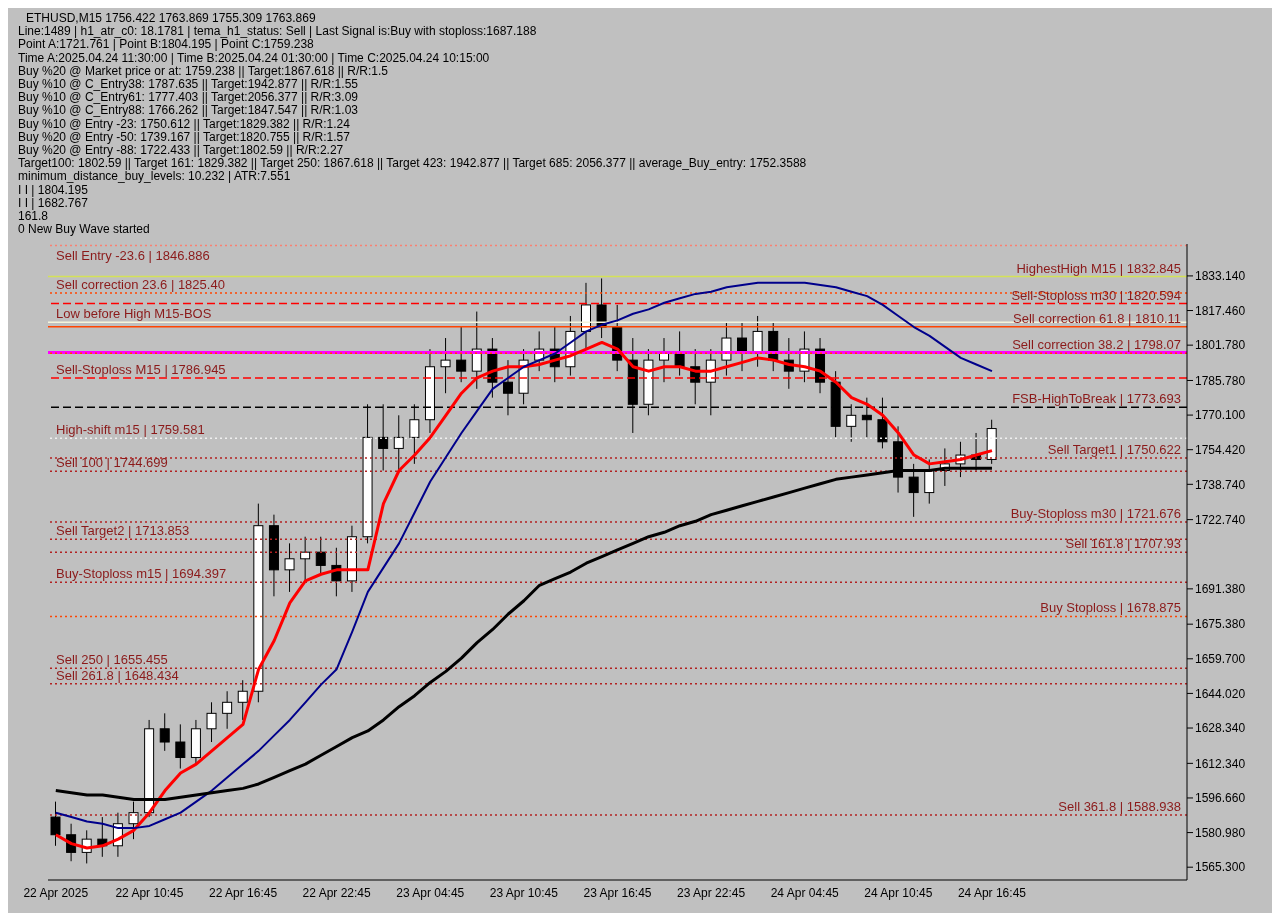  Describe the element at coordinates (1220, 310) in the screenshot. I see `y-tick-label: 1817.460` at that location.